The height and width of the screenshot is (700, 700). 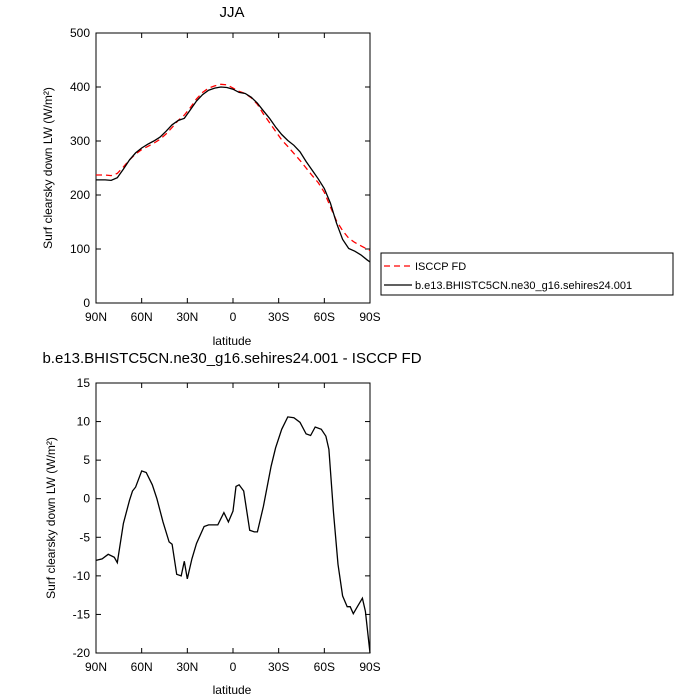 I want to click on bottom-x-tick-label: 60S, so click(x=324, y=667).